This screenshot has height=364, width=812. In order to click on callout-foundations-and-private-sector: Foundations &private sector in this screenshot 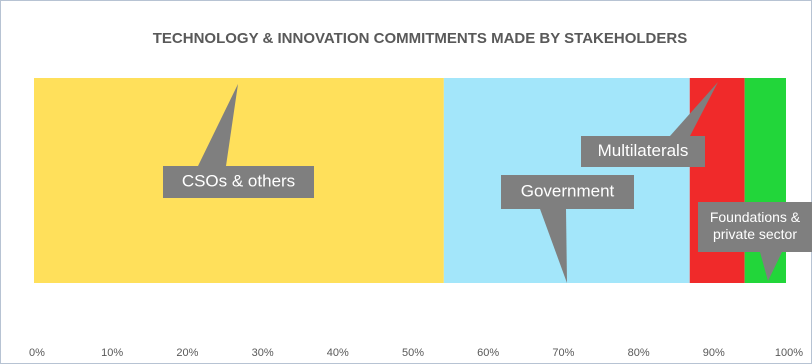, I will do `click(755, 241)`.